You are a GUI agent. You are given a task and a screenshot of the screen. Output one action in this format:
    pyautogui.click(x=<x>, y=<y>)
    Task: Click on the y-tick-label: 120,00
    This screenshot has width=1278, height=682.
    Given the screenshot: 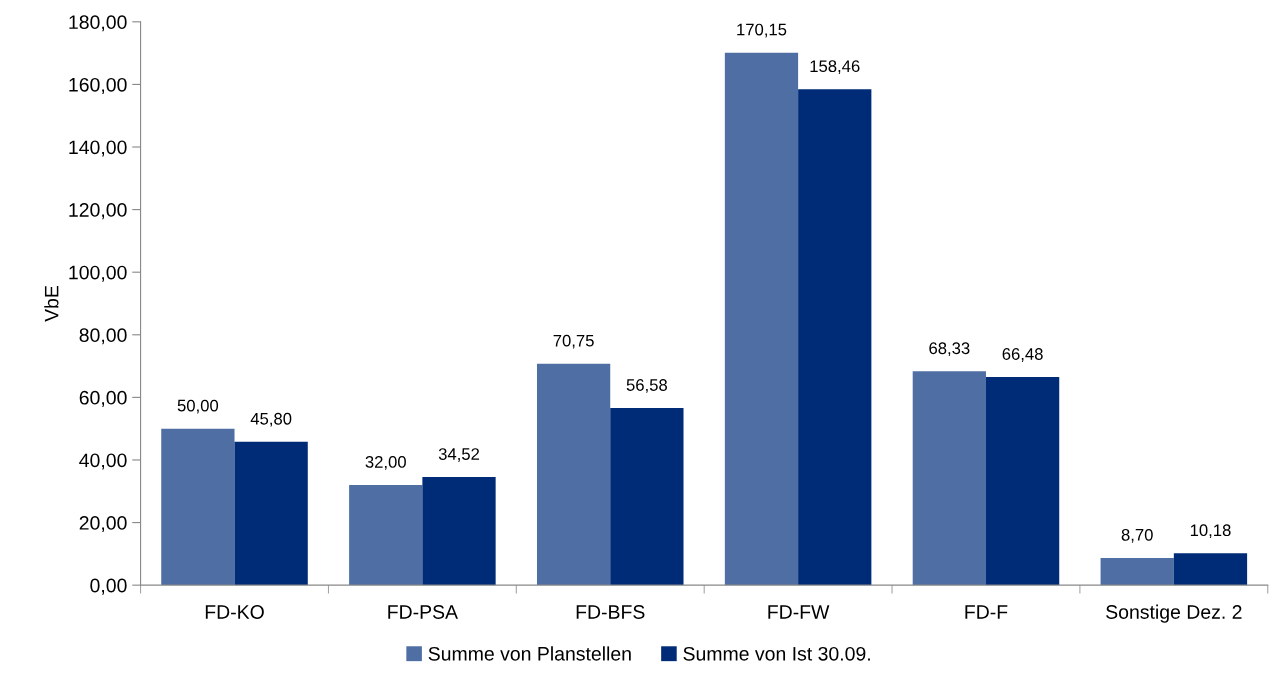 What is the action you would take?
    pyautogui.click(x=98, y=211)
    